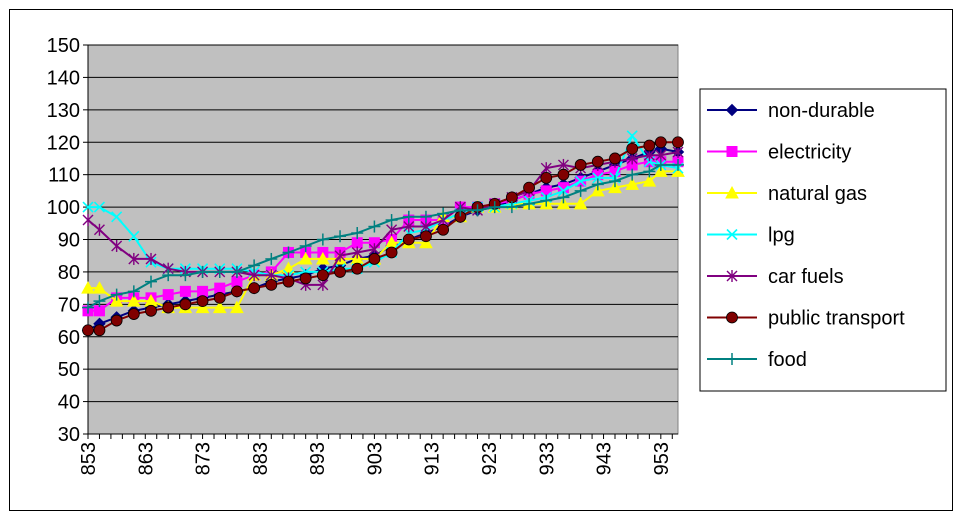  Describe the element at coordinates (69, 273) in the screenshot. I see `y-tick-label: 80` at that location.